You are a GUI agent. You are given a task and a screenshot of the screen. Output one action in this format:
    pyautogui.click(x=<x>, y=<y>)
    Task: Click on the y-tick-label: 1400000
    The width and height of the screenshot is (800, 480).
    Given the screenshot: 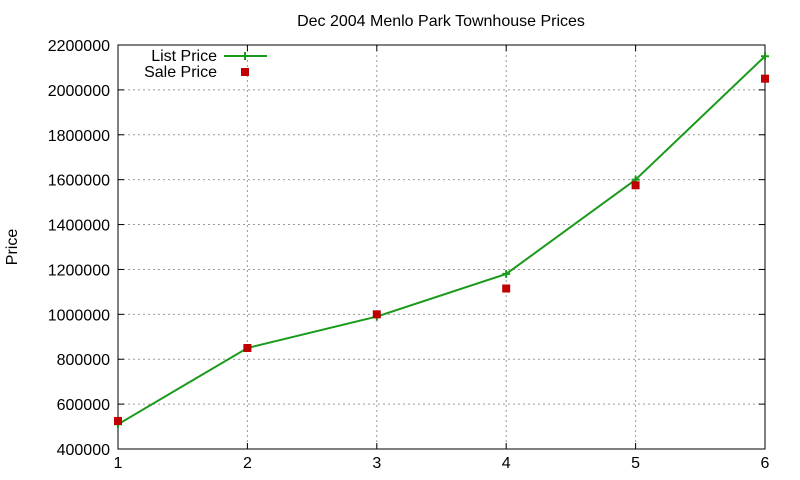 What is the action you would take?
    pyautogui.click(x=79, y=226)
    